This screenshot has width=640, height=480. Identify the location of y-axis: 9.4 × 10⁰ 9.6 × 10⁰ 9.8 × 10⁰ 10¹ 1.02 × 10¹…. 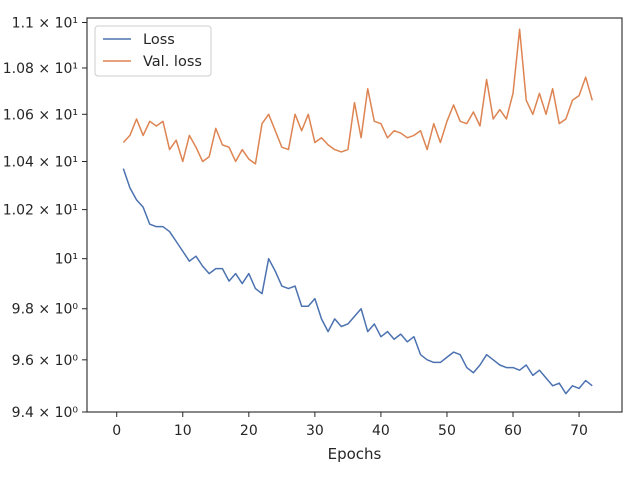
(45, 218).